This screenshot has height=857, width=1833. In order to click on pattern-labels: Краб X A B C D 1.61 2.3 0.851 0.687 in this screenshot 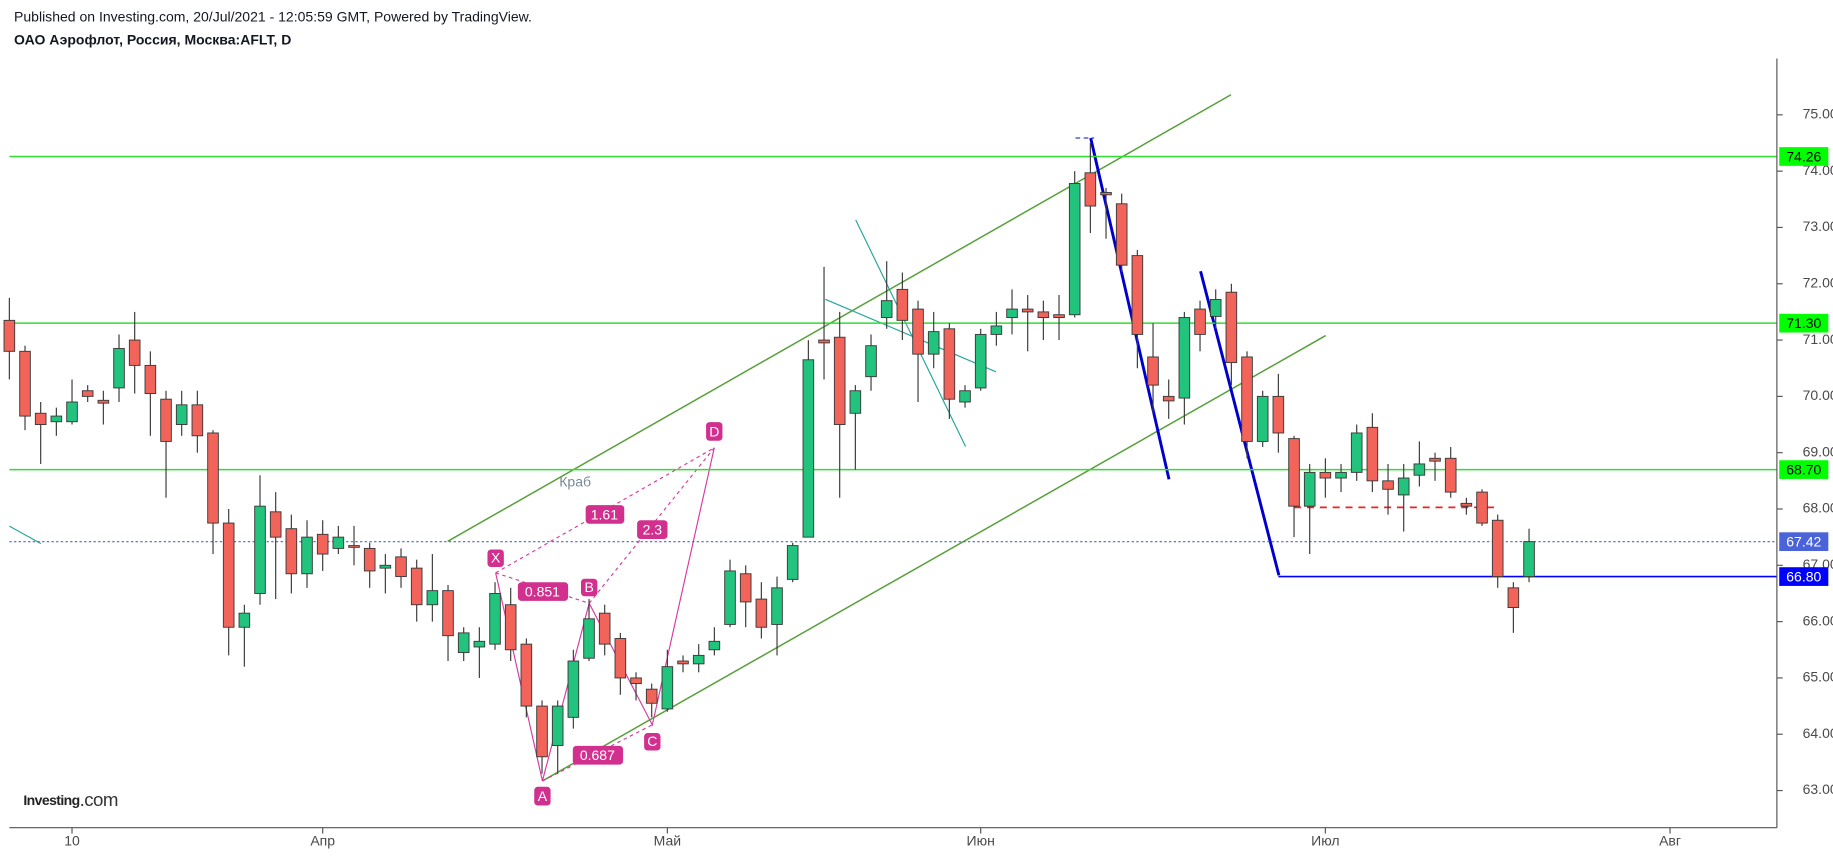, I will do `click(605, 614)`.